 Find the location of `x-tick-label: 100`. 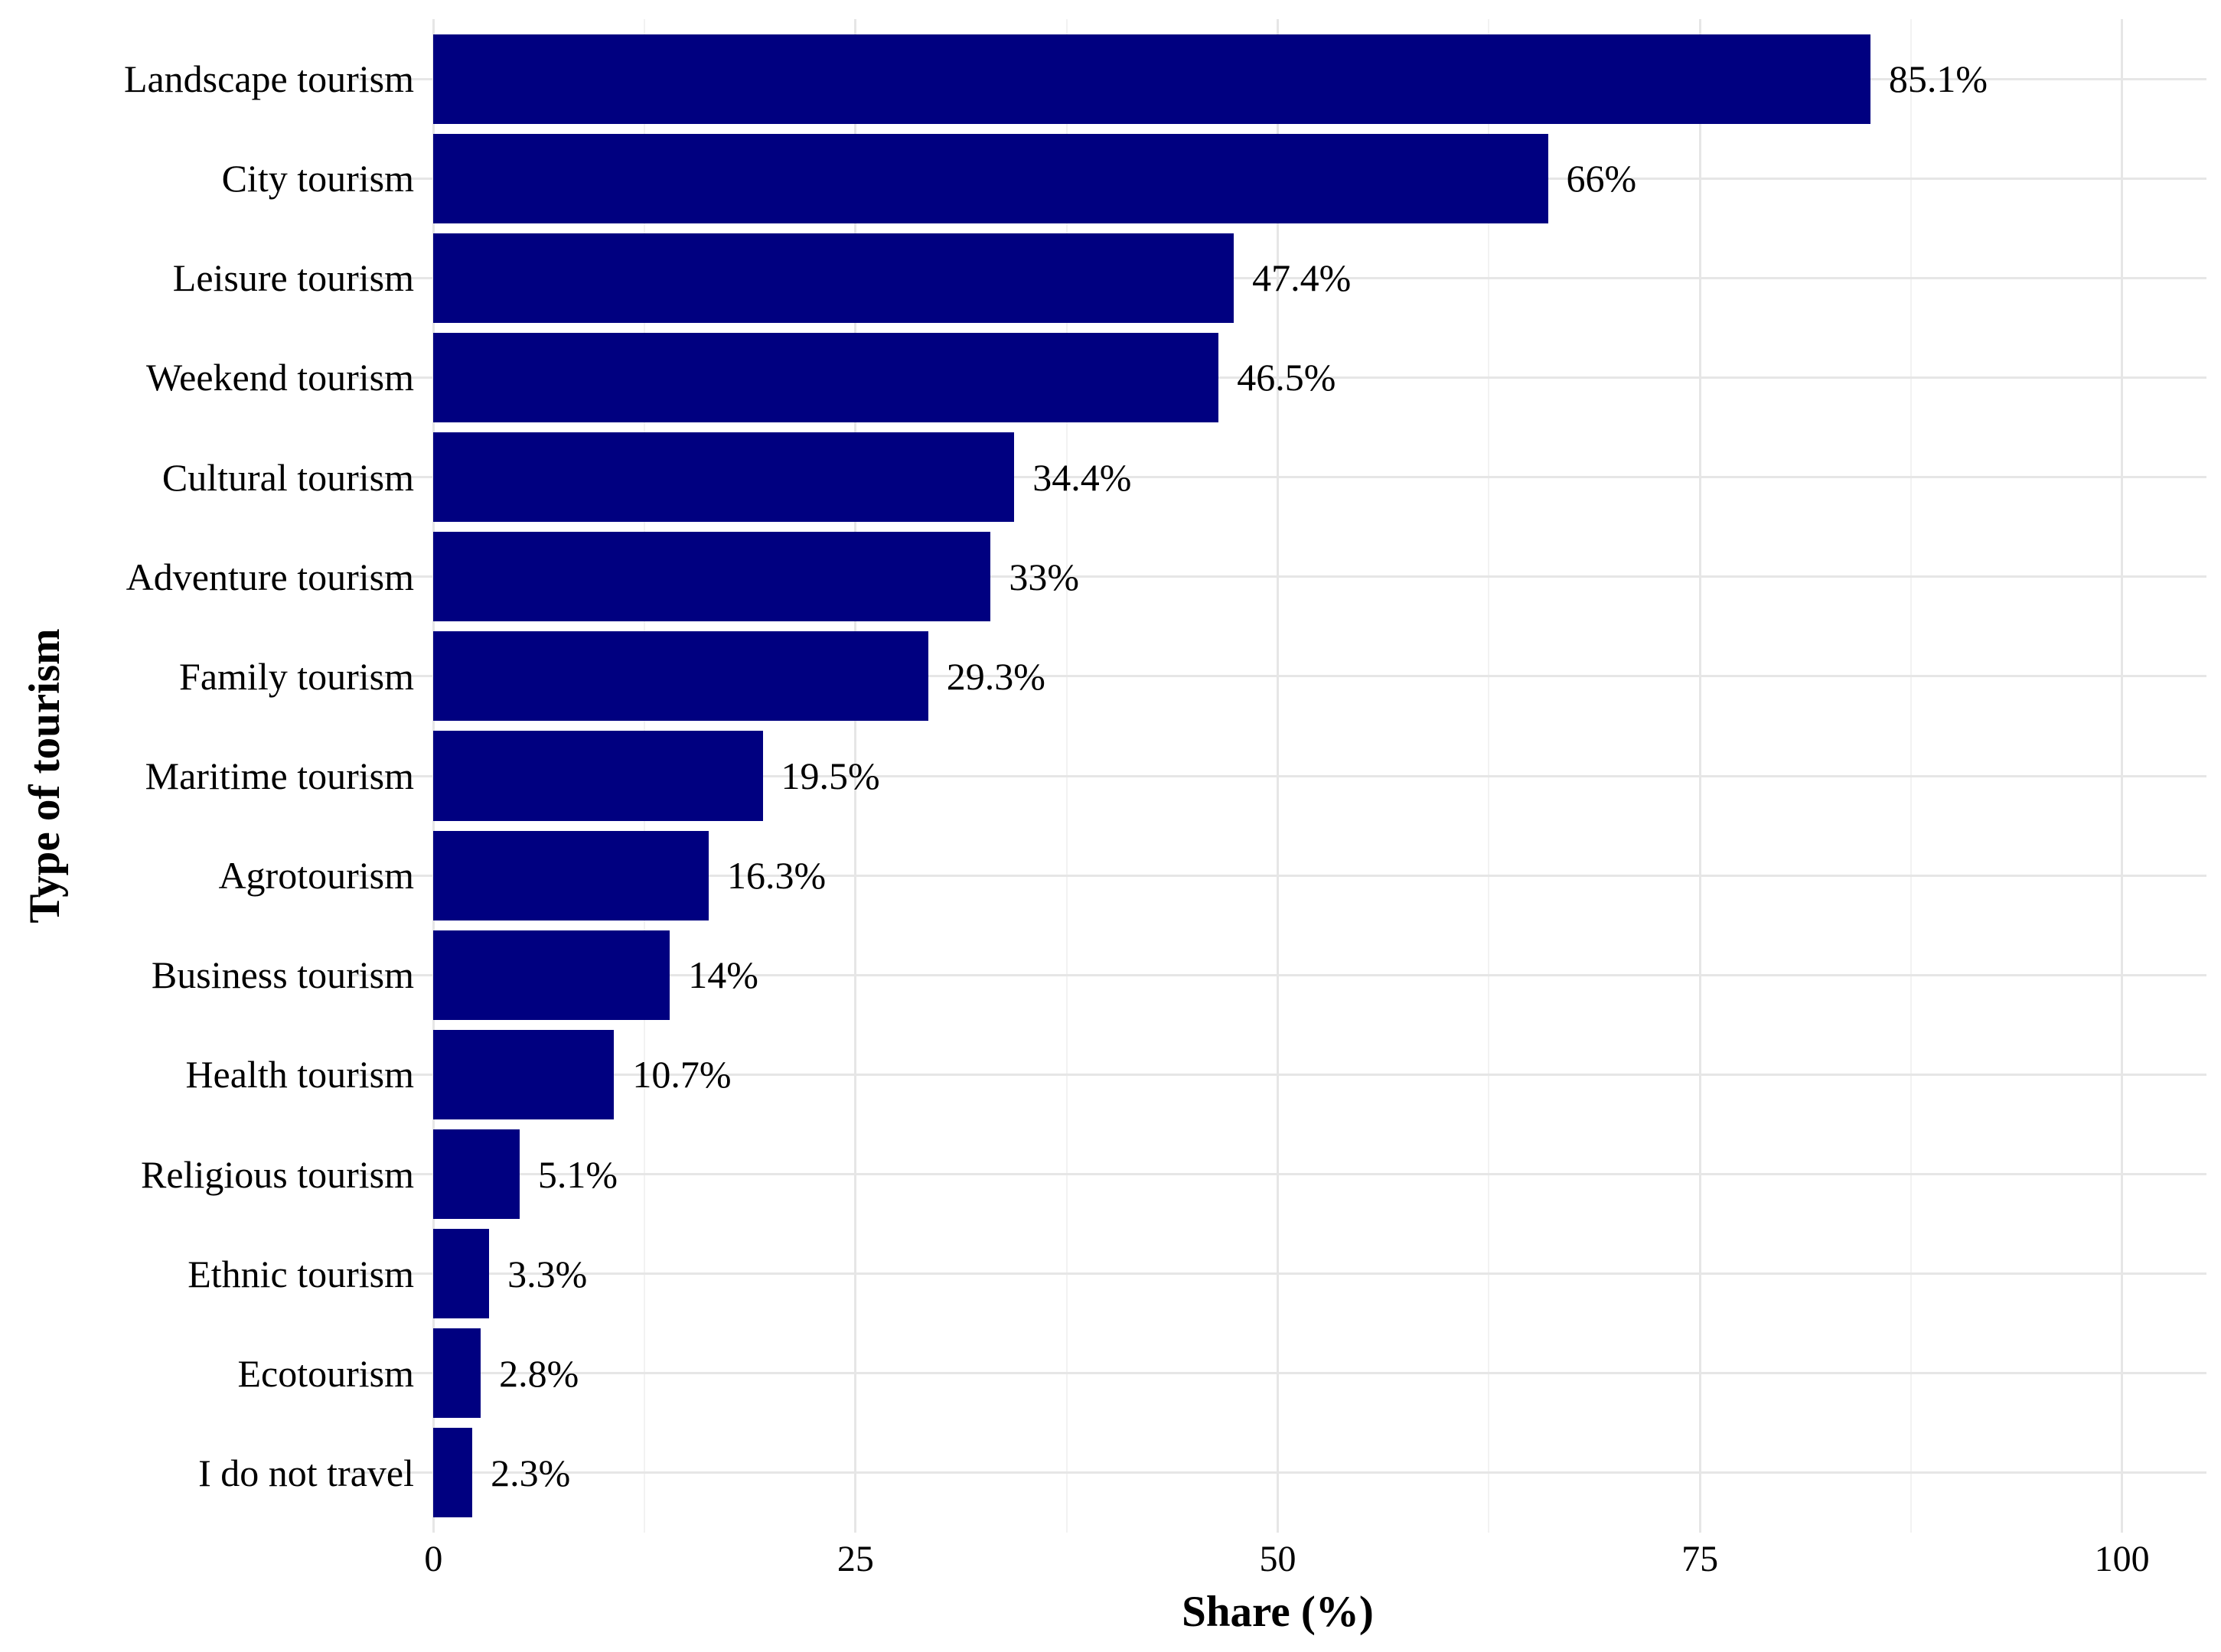

x-tick-label: 100 is located at coordinates (2122, 1559).